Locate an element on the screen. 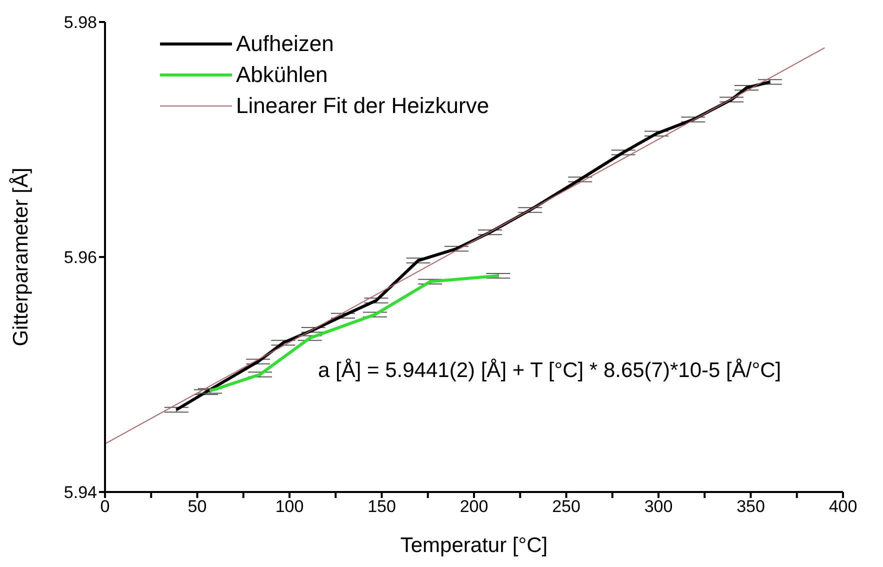  x-tick-label: 400 is located at coordinates (843, 506).